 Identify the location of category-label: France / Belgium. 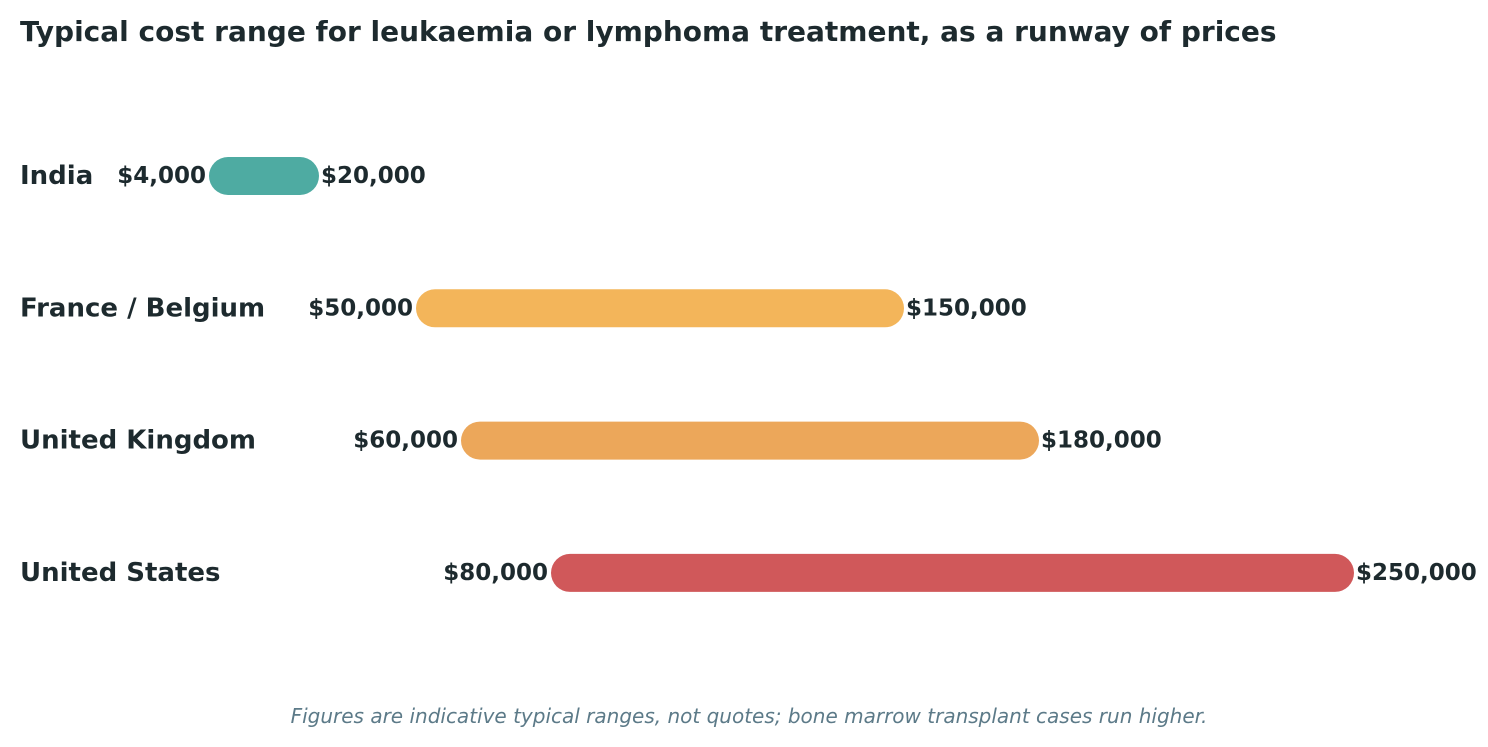
(142, 308).